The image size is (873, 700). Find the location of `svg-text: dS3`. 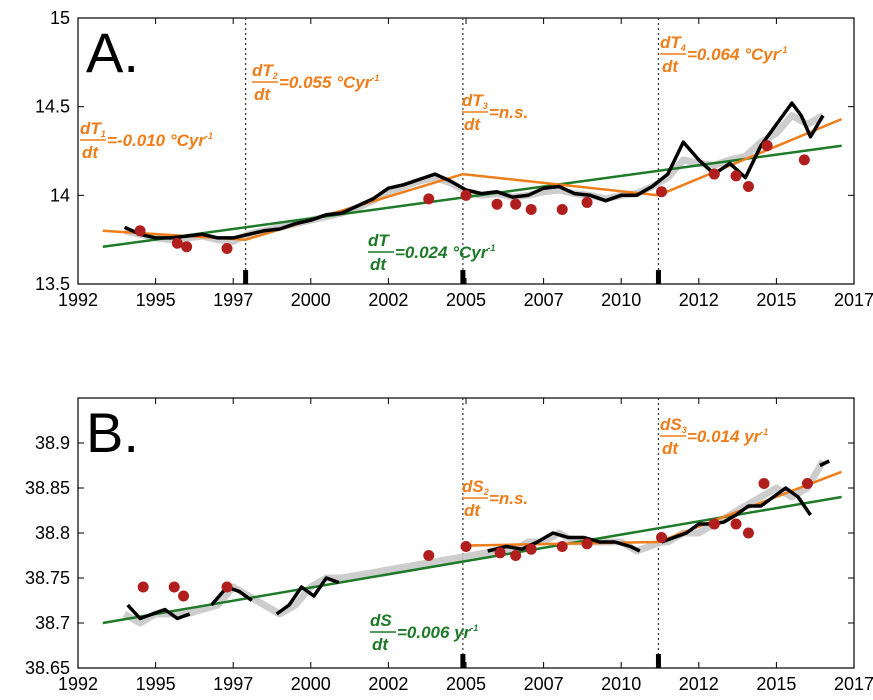

svg-text: dS3 is located at coordinates (673, 425).